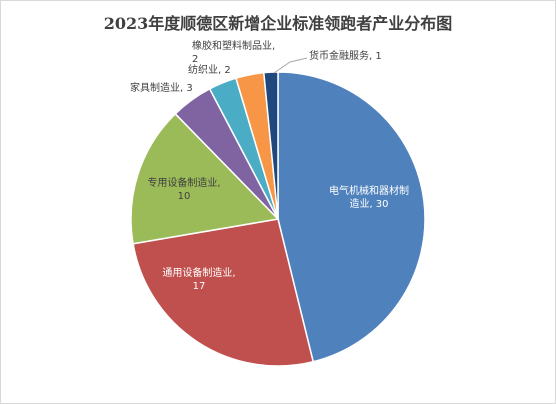 This screenshot has width=556, height=404. Describe the element at coordinates (195, 59) in the screenshot. I see `data-label-line: 2` at that location.